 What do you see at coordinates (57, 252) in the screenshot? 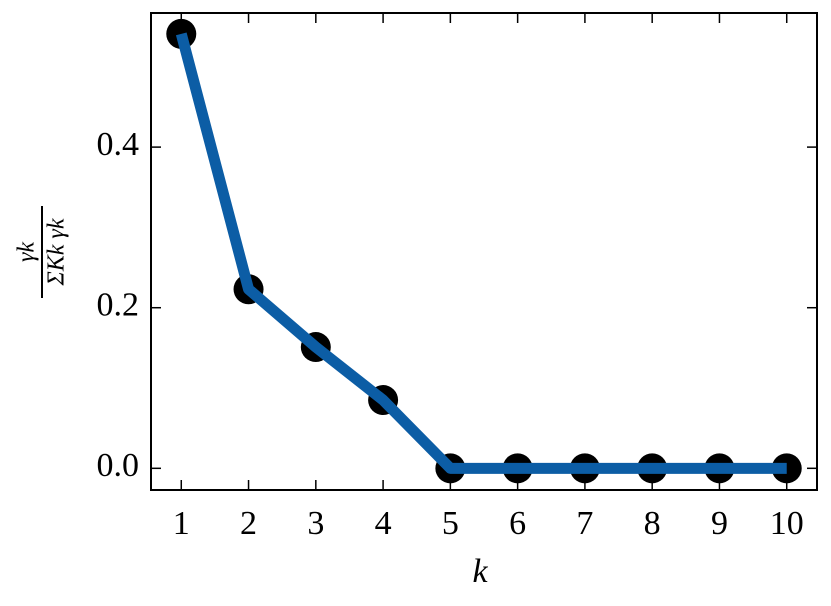
I see `y-label-denominator: ΣKk γk` at bounding box center [57, 252].